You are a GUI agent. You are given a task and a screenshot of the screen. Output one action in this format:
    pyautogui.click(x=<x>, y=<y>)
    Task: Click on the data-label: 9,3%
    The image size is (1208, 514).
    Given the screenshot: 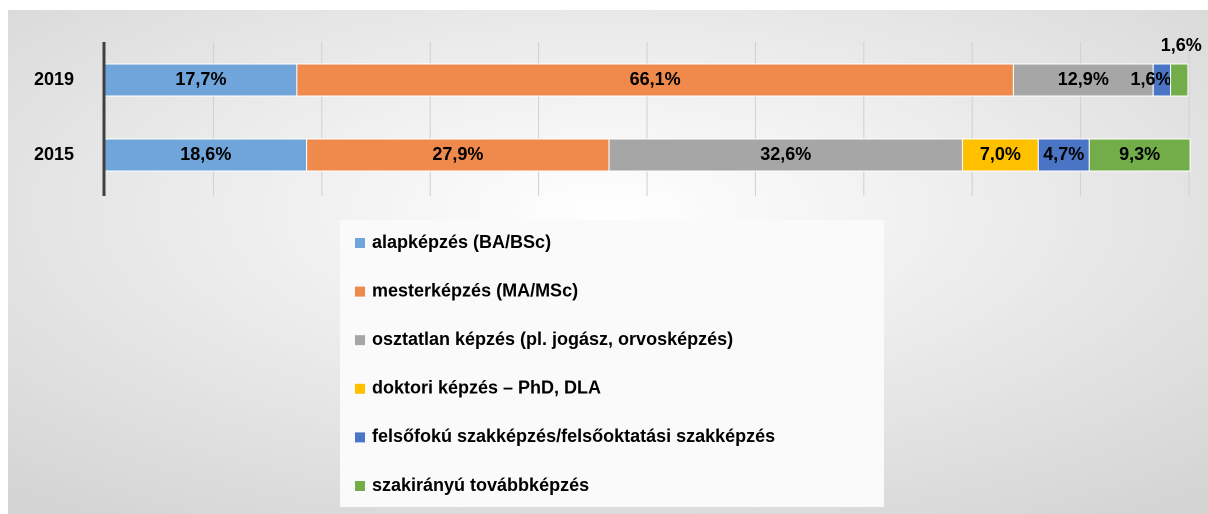 What is the action you would take?
    pyautogui.click(x=1139, y=154)
    